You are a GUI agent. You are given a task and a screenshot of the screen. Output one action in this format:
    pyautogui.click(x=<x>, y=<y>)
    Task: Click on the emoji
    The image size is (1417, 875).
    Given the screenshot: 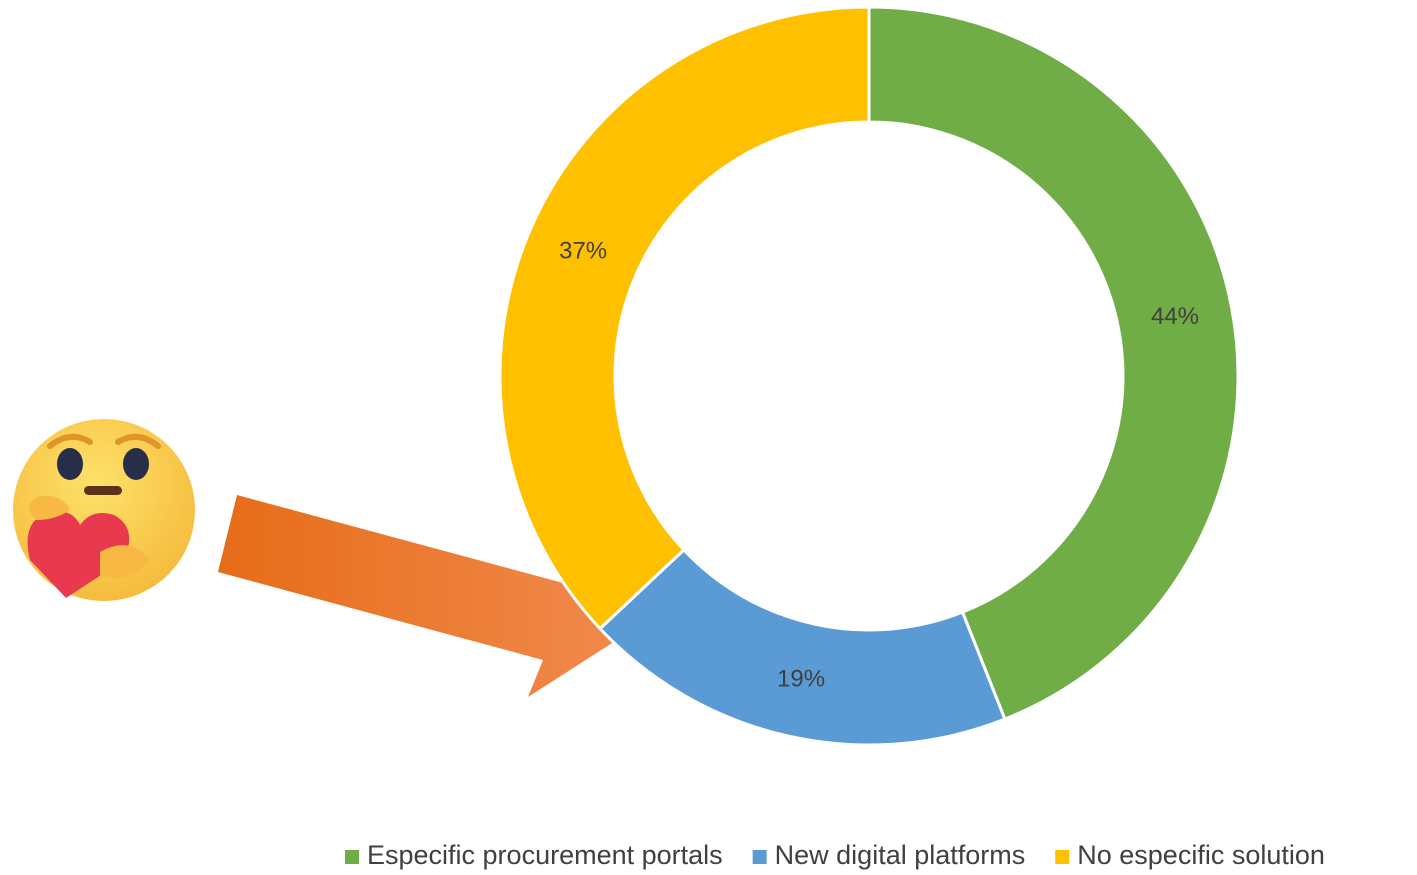 What is the action you would take?
    pyautogui.click(x=104, y=510)
    